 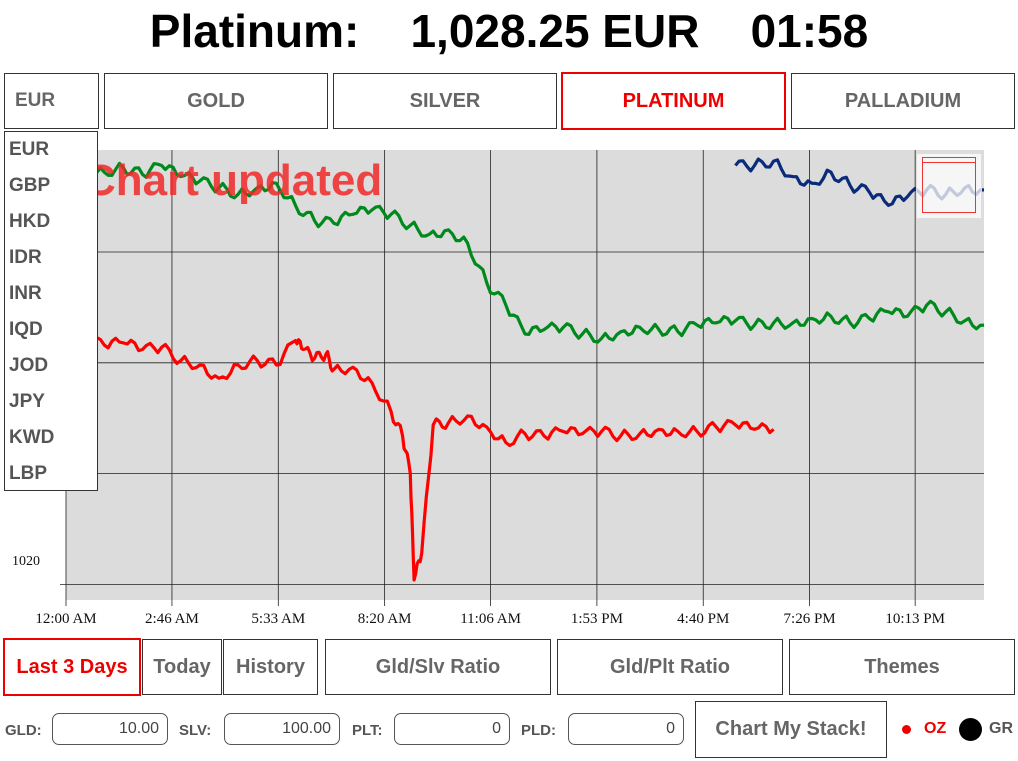 I want to click on chart-my-stack-button: Chart My Stack!, so click(x=791, y=729).